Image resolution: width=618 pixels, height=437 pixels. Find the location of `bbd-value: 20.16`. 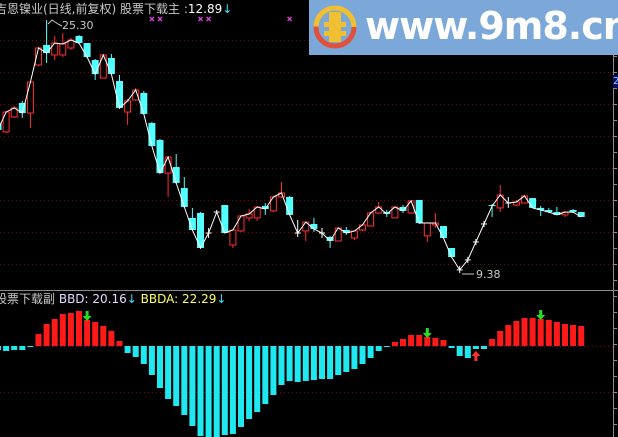

bbd-value: 20.16 is located at coordinates (109, 299).